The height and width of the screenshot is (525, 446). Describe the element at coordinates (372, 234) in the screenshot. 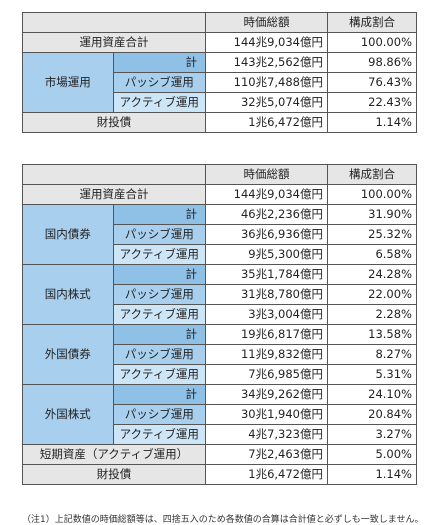

I see `subrow-ratio: 25.32%` at that location.